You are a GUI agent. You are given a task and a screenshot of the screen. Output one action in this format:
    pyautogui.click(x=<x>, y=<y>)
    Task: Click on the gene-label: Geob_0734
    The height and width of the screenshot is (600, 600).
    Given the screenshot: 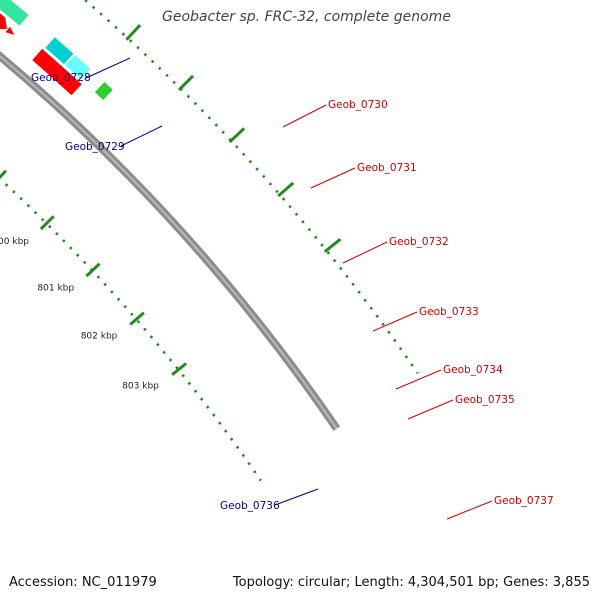 What is the action you would take?
    pyautogui.click(x=473, y=370)
    